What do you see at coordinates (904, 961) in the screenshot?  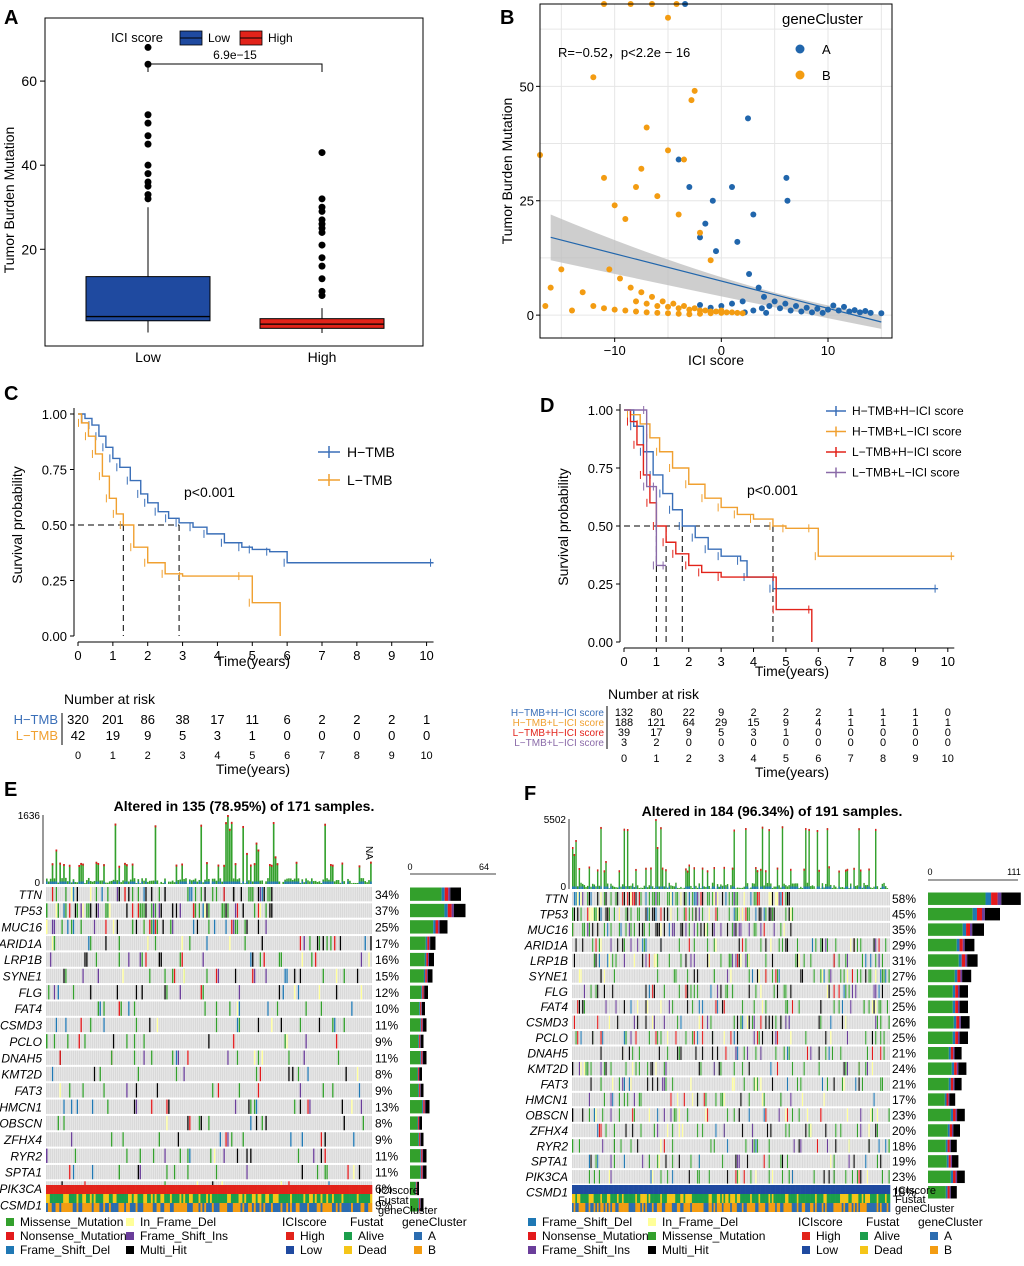 I see `gene-pct: 31%` at bounding box center [904, 961].